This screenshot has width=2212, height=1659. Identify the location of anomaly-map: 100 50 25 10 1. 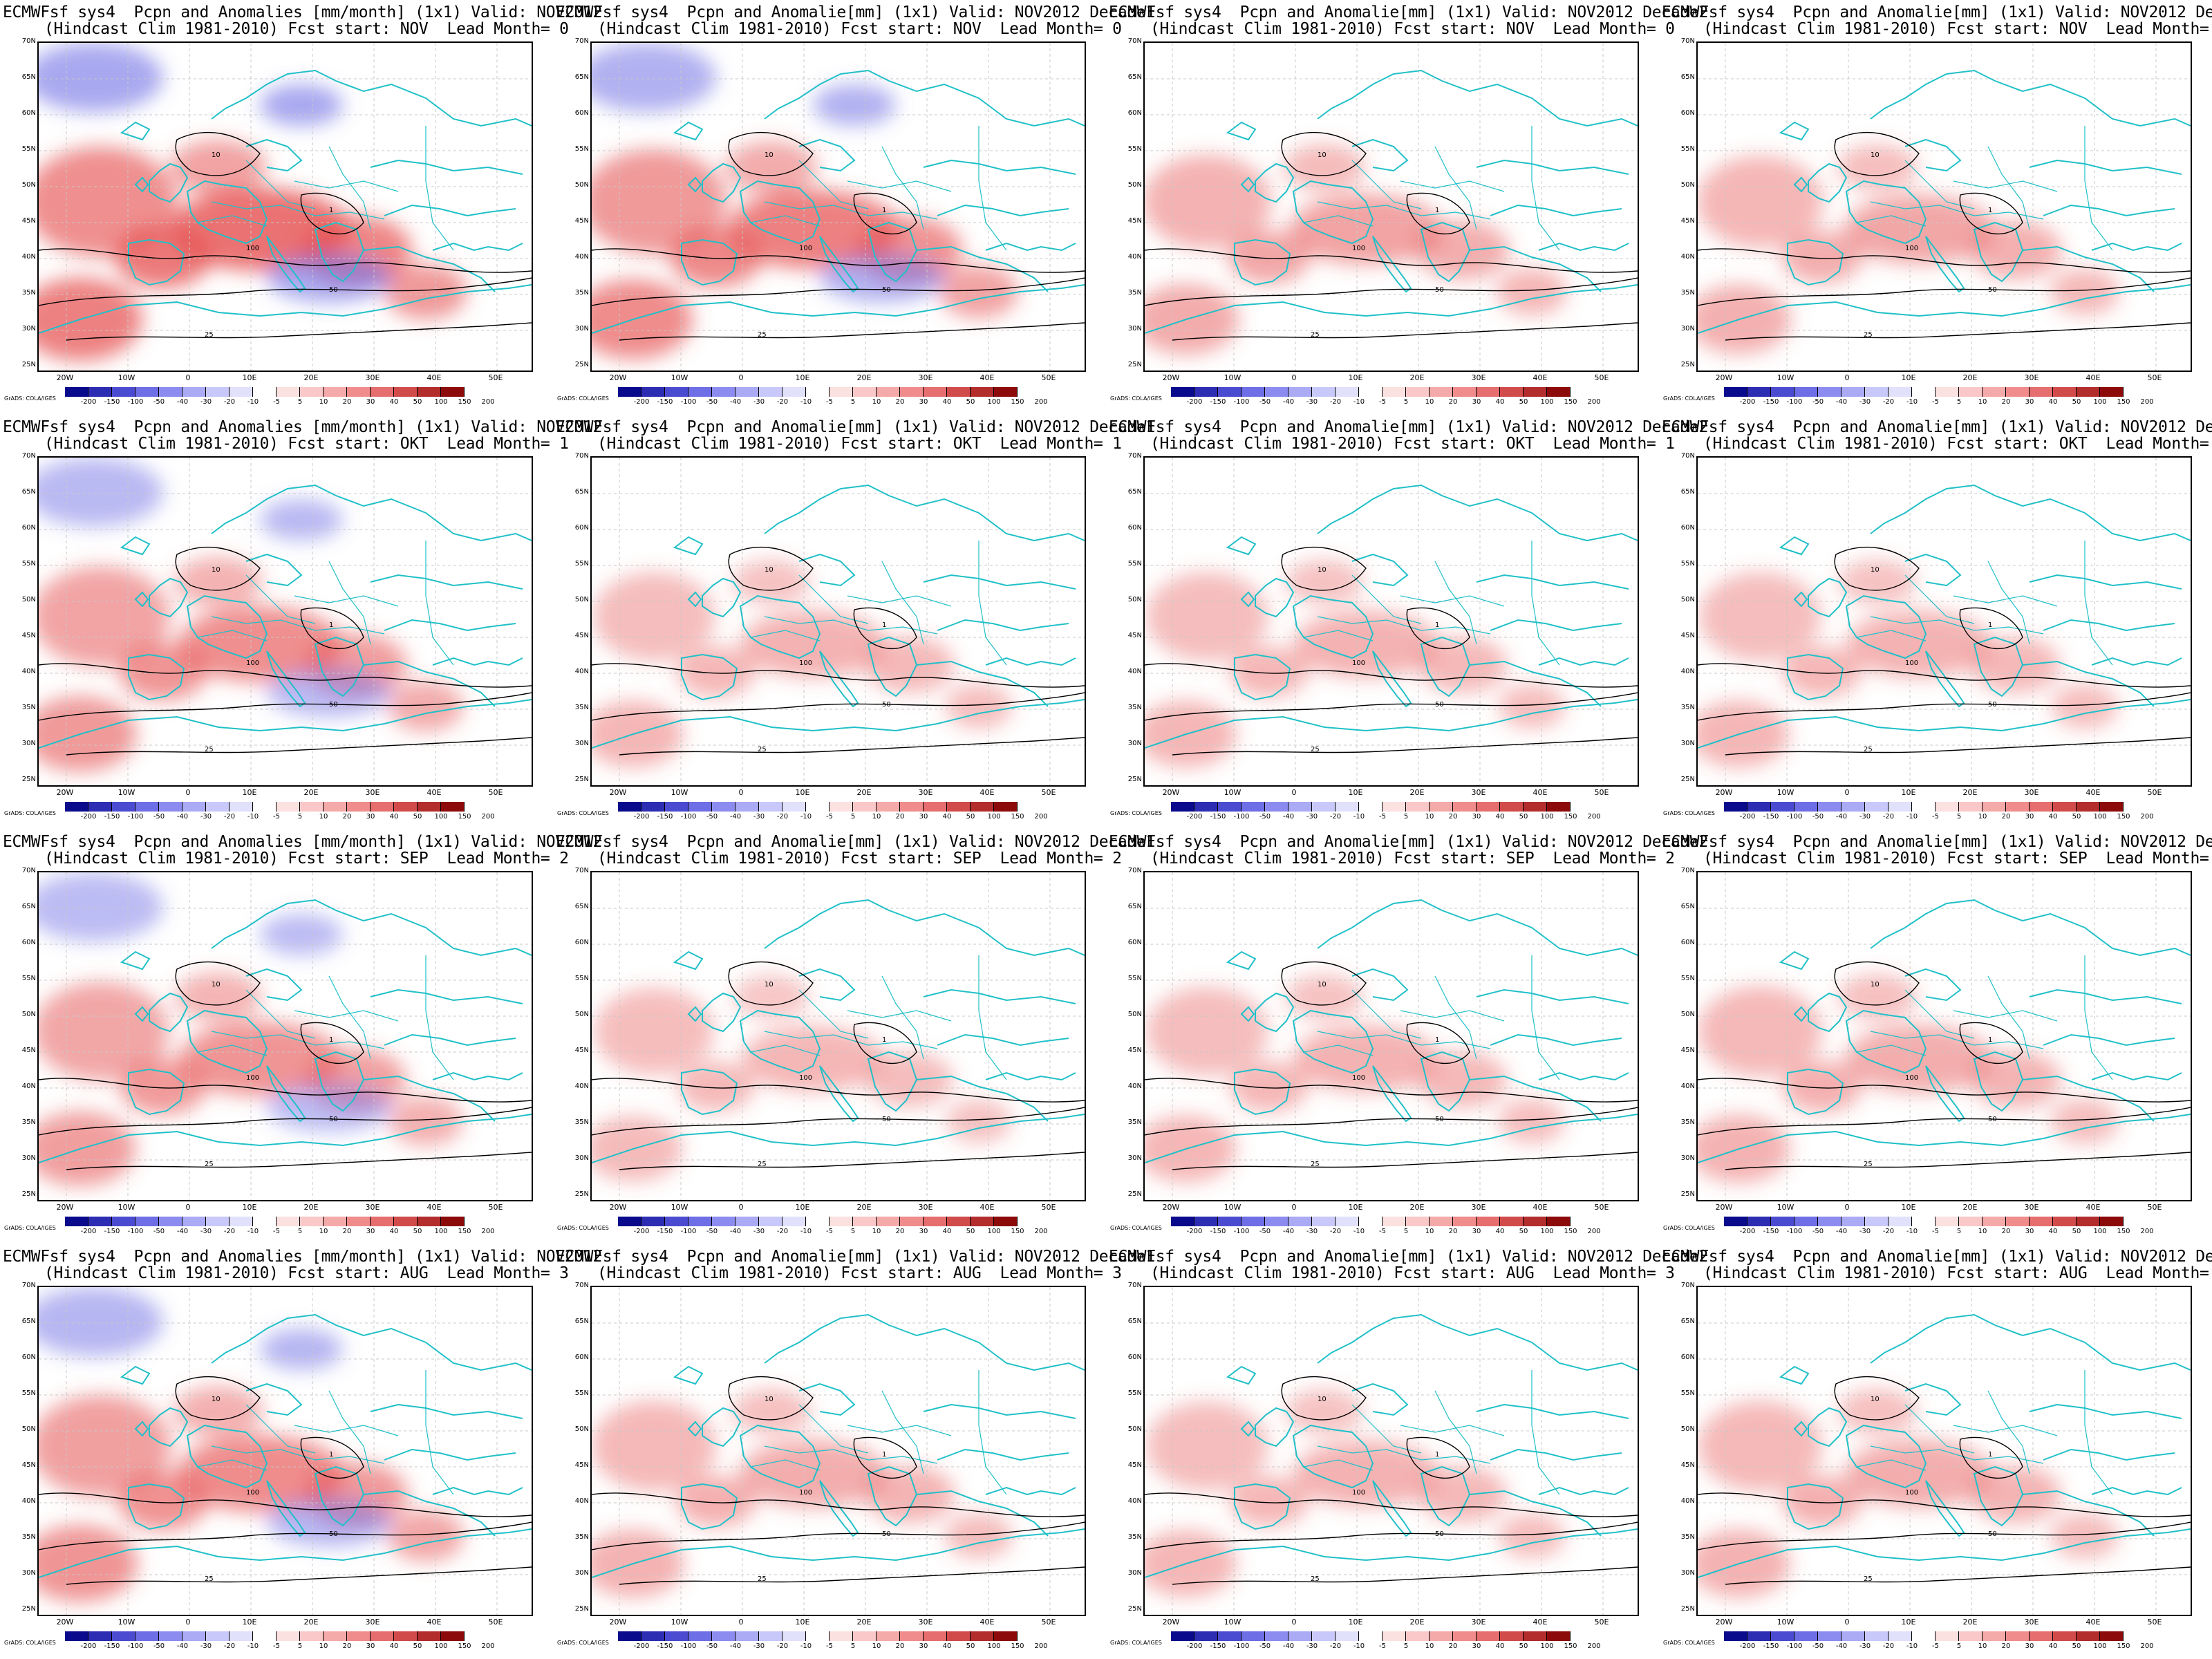
(1944, 206).